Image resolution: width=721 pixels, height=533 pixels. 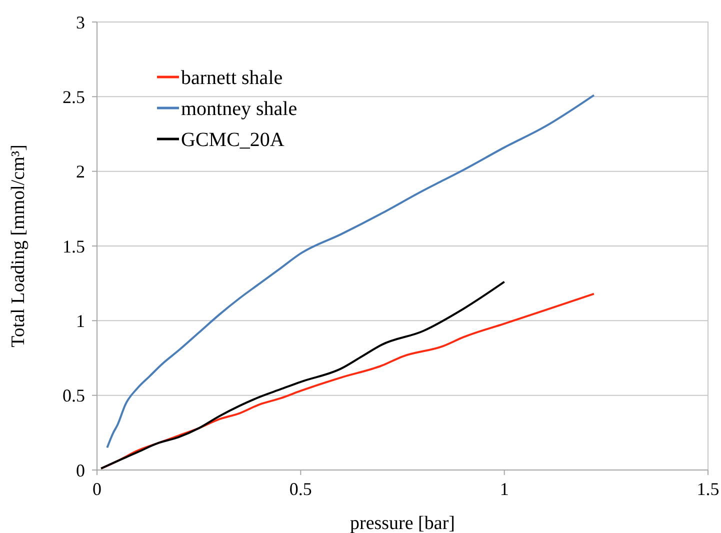 I want to click on x-tick-label: 1.5, so click(x=708, y=489).